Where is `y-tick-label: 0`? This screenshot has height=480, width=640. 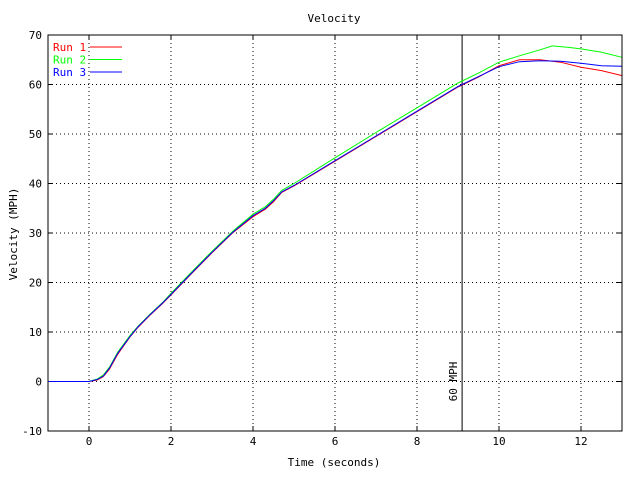 y-tick-label: 0 is located at coordinates (38, 382).